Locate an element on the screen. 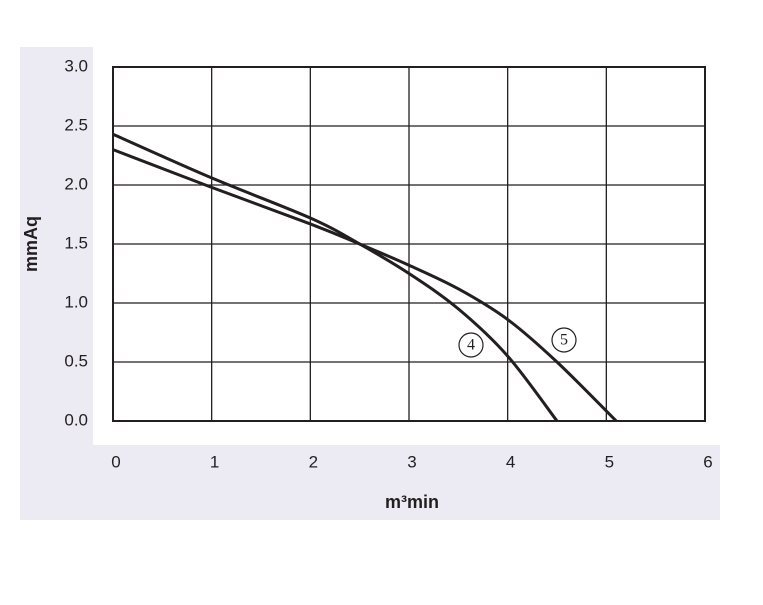 This screenshot has height=605, width=763. x-tick-label: 4 is located at coordinates (510, 461).